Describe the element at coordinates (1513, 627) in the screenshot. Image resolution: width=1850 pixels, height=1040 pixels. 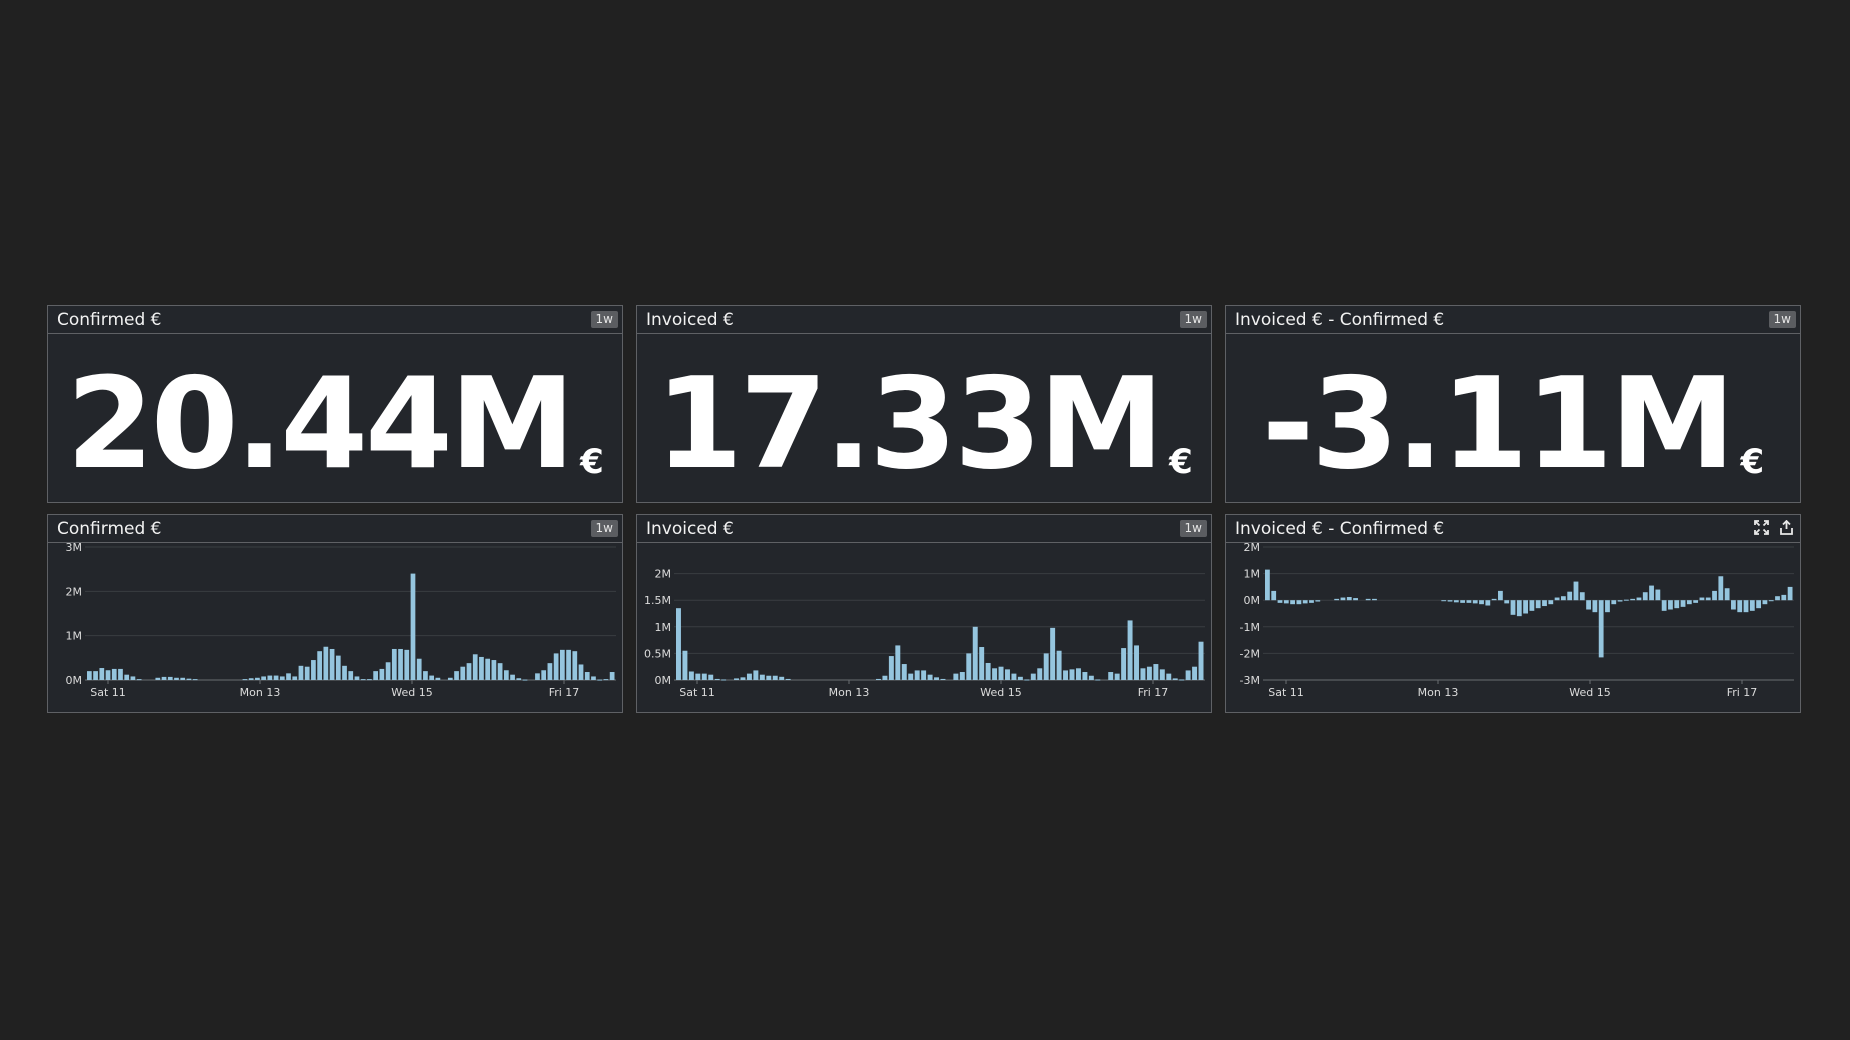
I see `bar-chart: -3M -2M -1M 0M 1M 2M Sat 11 Mon 13 Wed 15 Fri 17` at that location.